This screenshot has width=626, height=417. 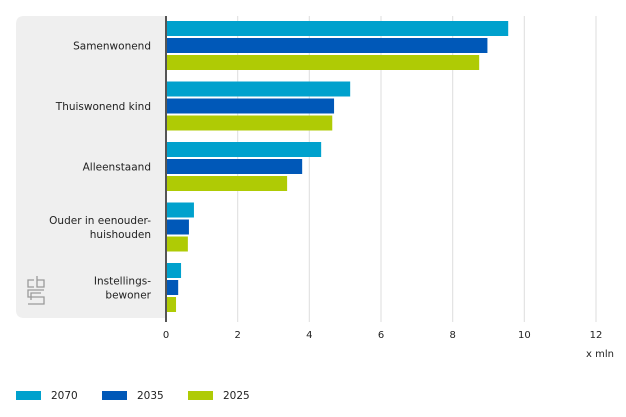 What do you see at coordinates (524, 335) in the screenshot?
I see `x-tick-label-10: 10` at bounding box center [524, 335].